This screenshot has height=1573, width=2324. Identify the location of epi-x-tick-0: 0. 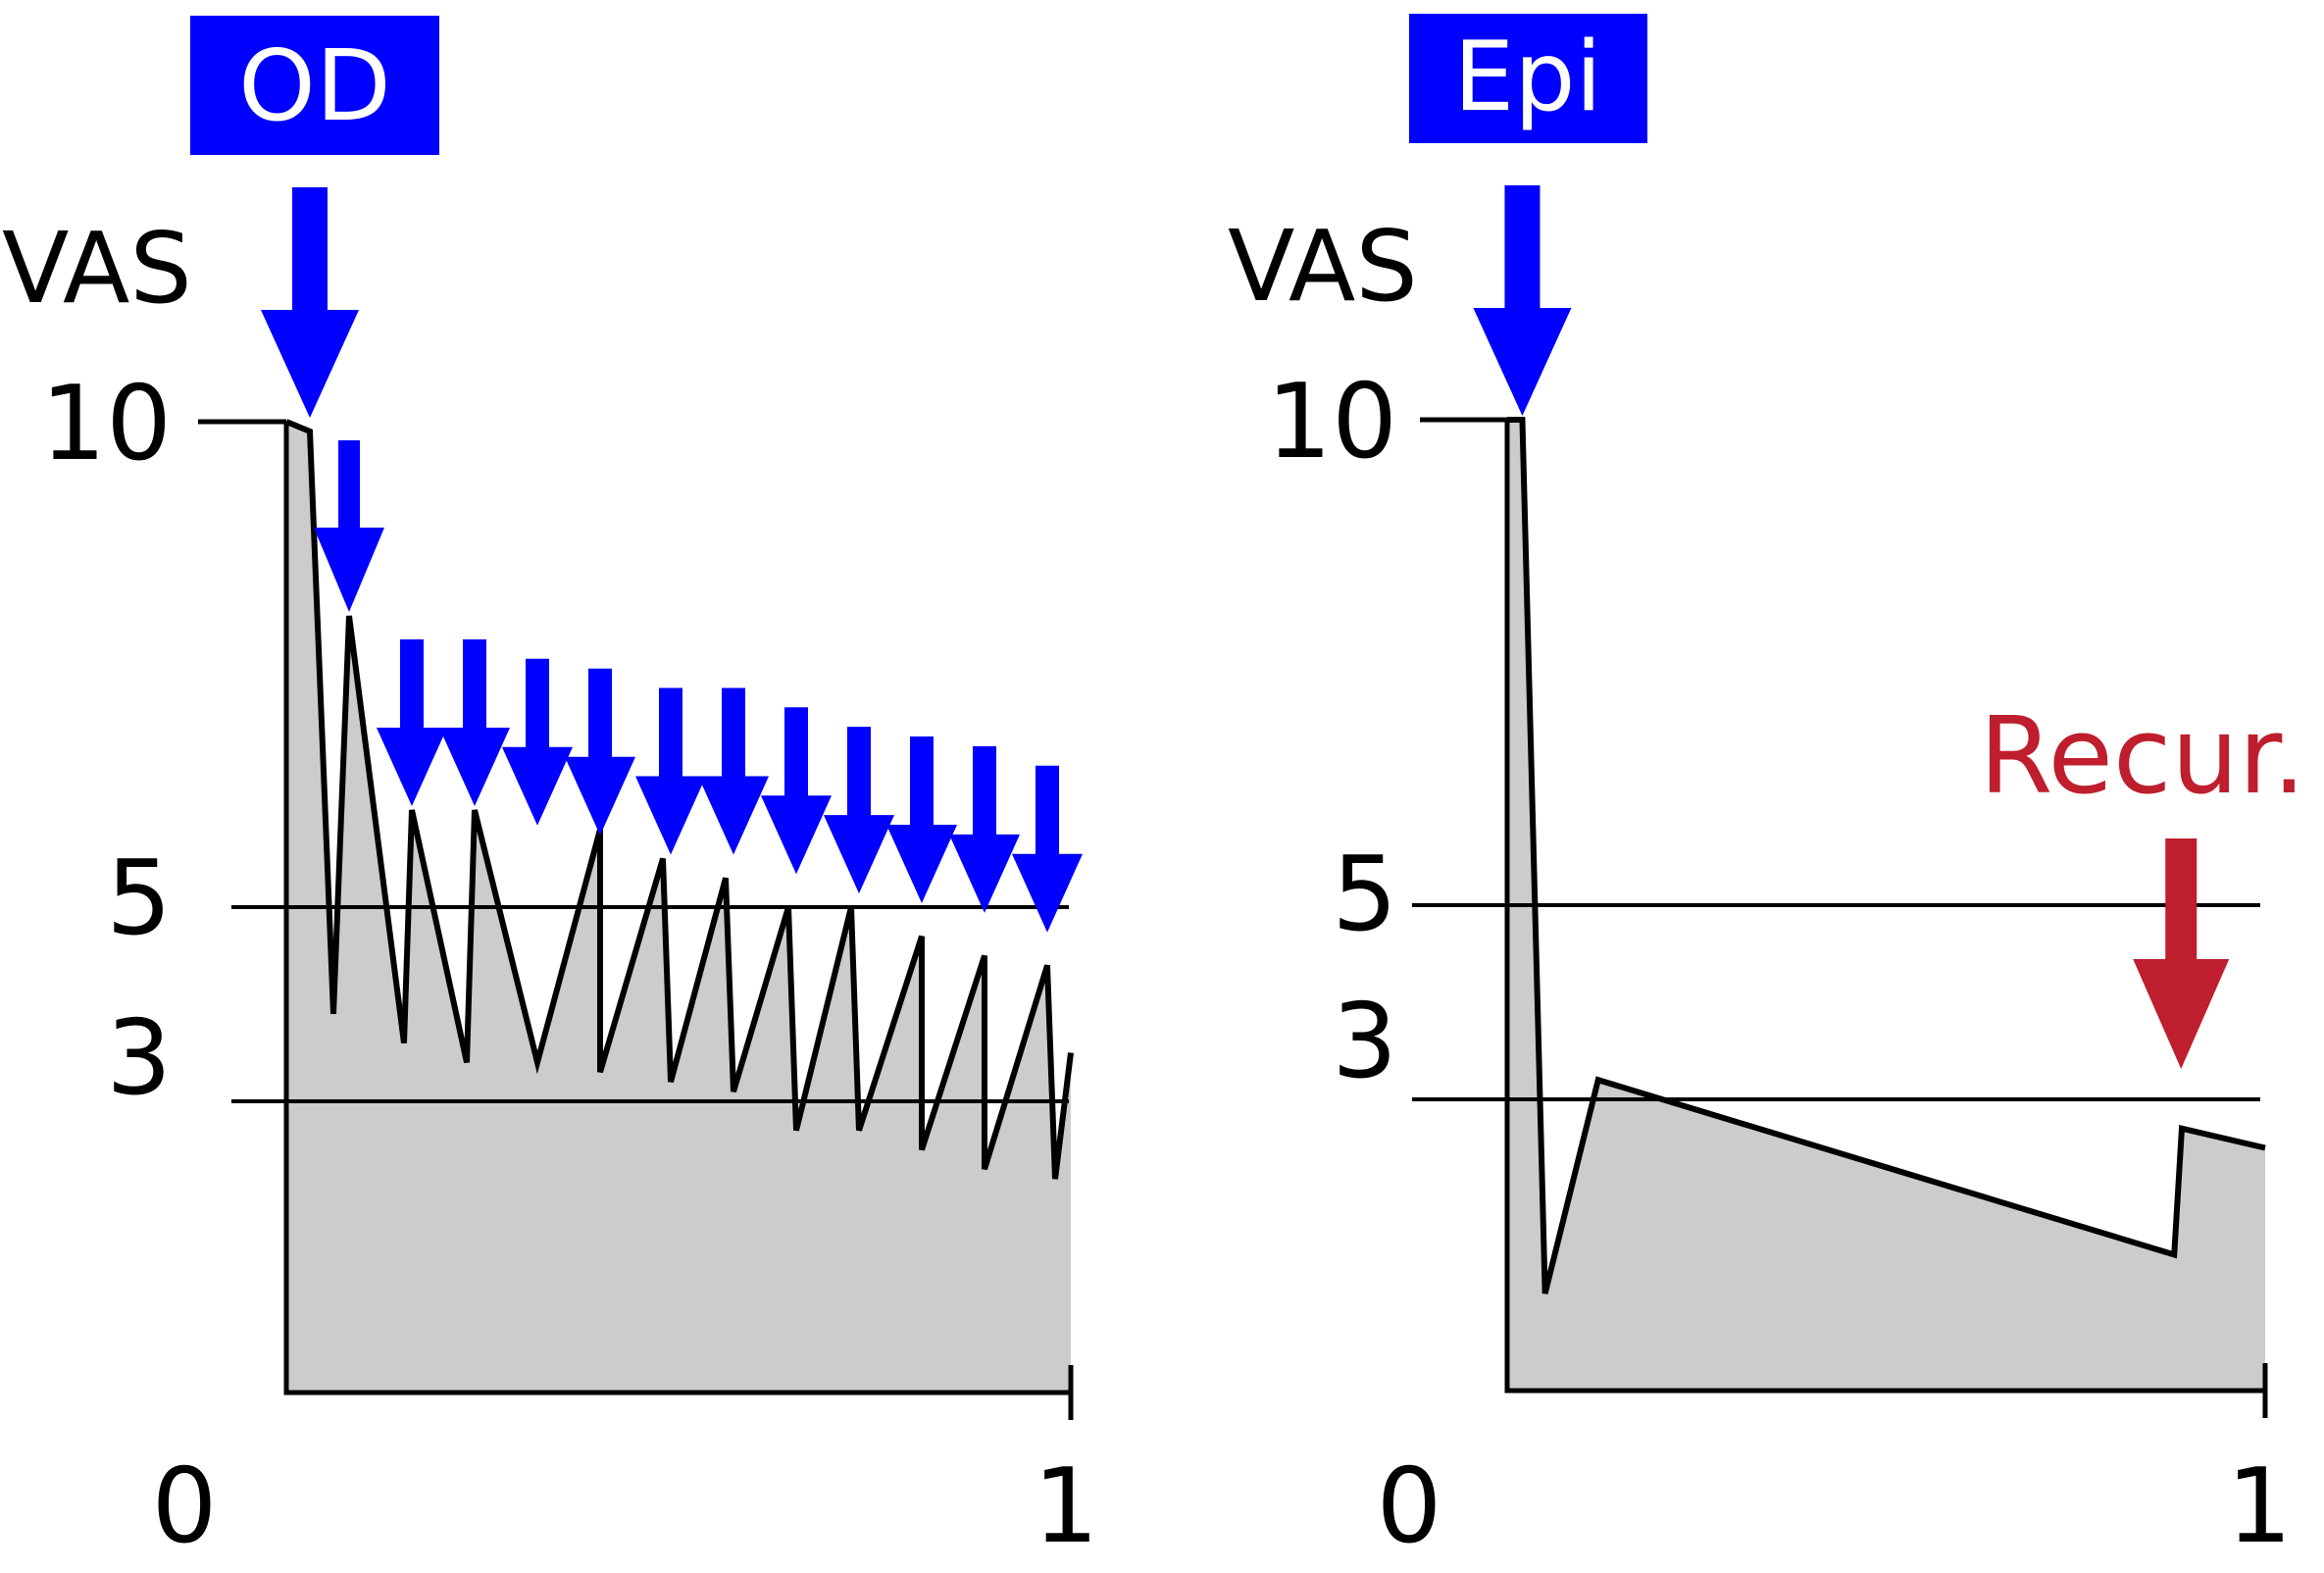
(1410, 1506).